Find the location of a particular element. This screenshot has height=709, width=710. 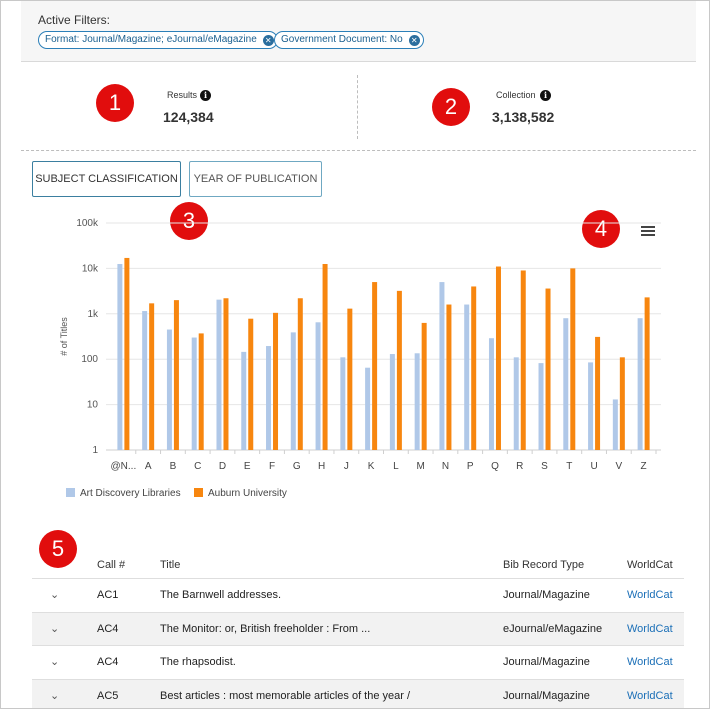

x-tick-label: H is located at coordinates (321, 466).